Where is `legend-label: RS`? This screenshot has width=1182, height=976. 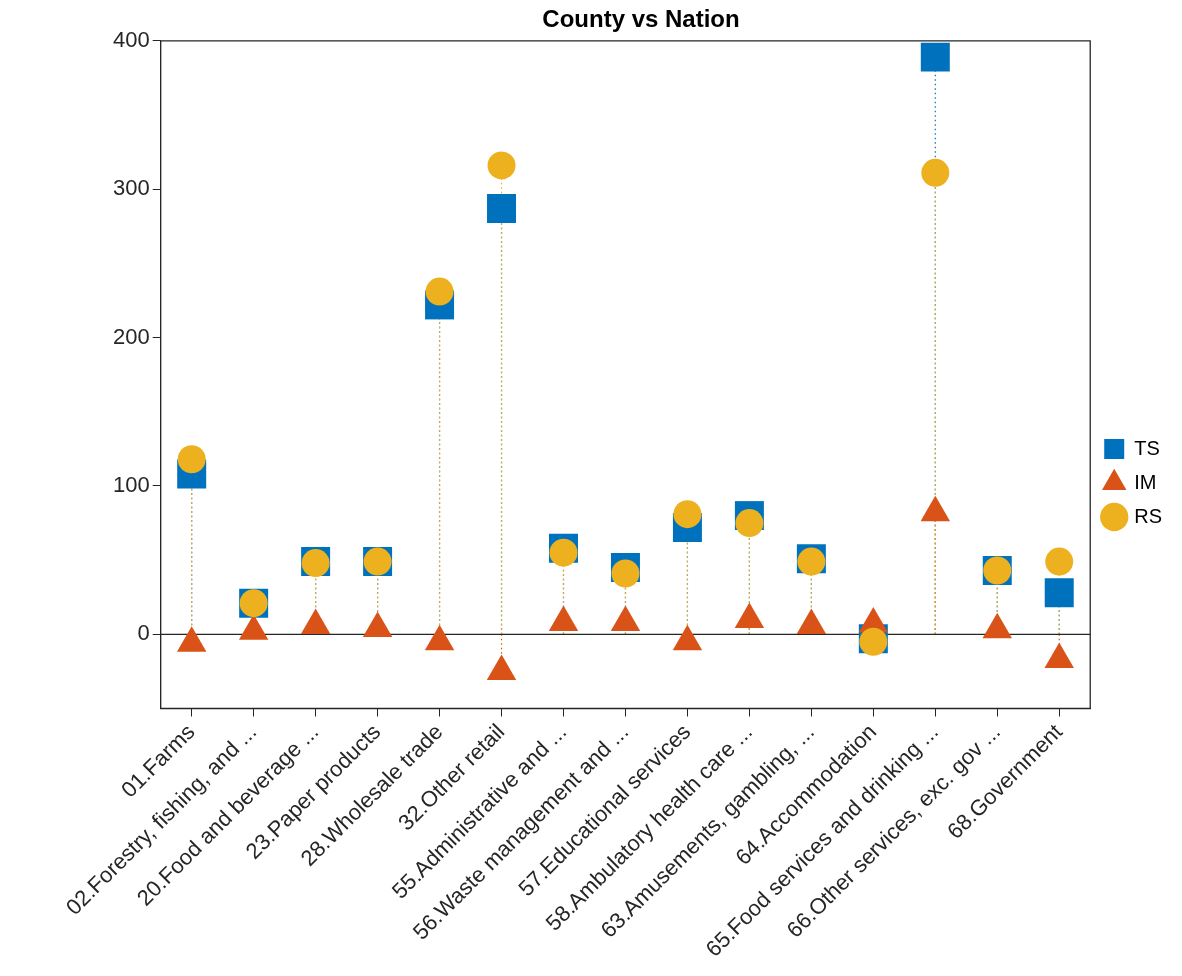 legend-label: RS is located at coordinates (1148, 515).